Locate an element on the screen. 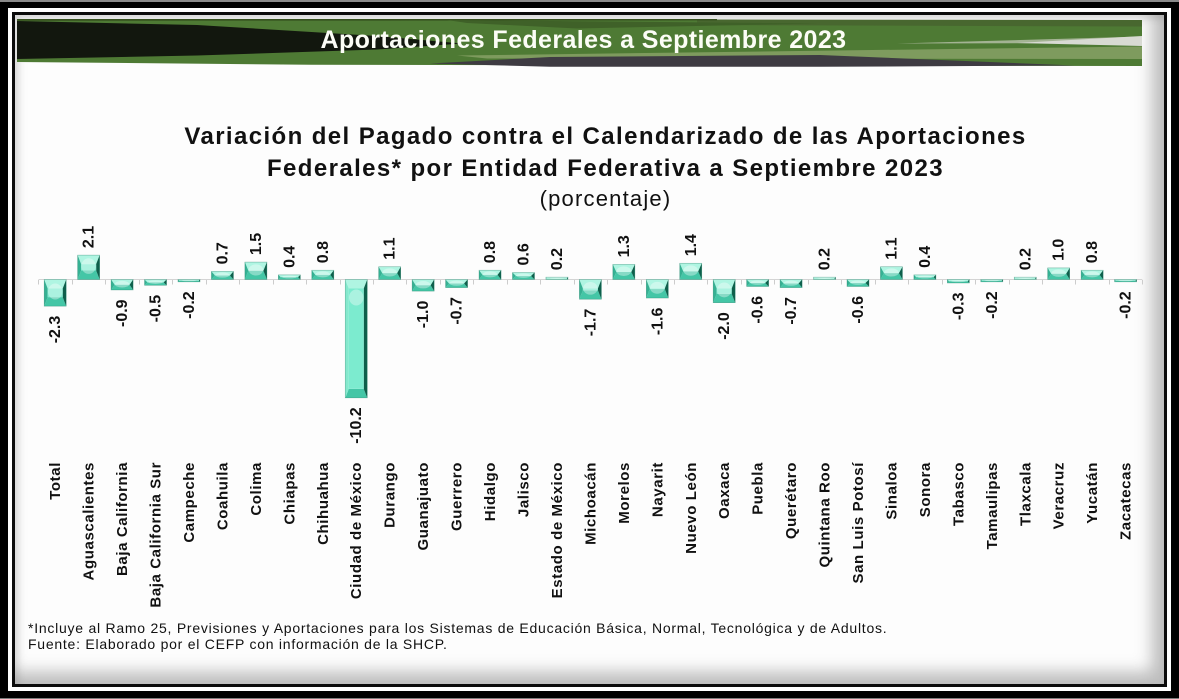 This screenshot has width=1179, height=699. svg-text: -2.3 is located at coordinates (55, 330).